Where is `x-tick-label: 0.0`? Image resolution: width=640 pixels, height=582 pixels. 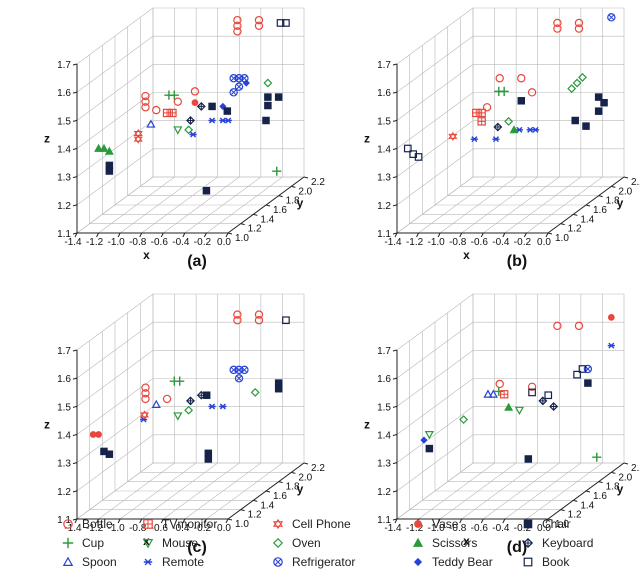 x-tick-label: 0.0 is located at coordinates (224, 242).